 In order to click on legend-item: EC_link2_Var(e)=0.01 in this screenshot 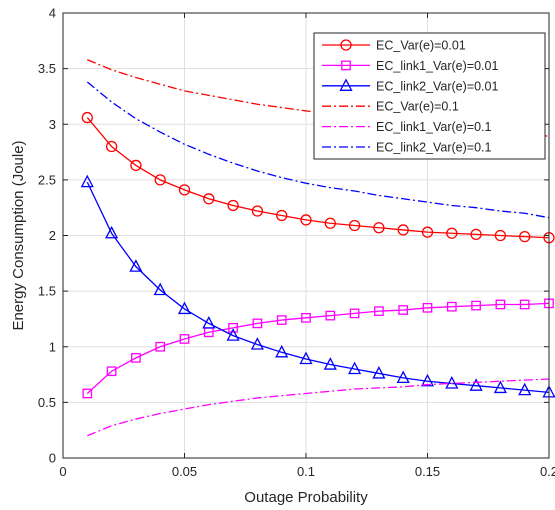, I will do `click(410, 85)`.